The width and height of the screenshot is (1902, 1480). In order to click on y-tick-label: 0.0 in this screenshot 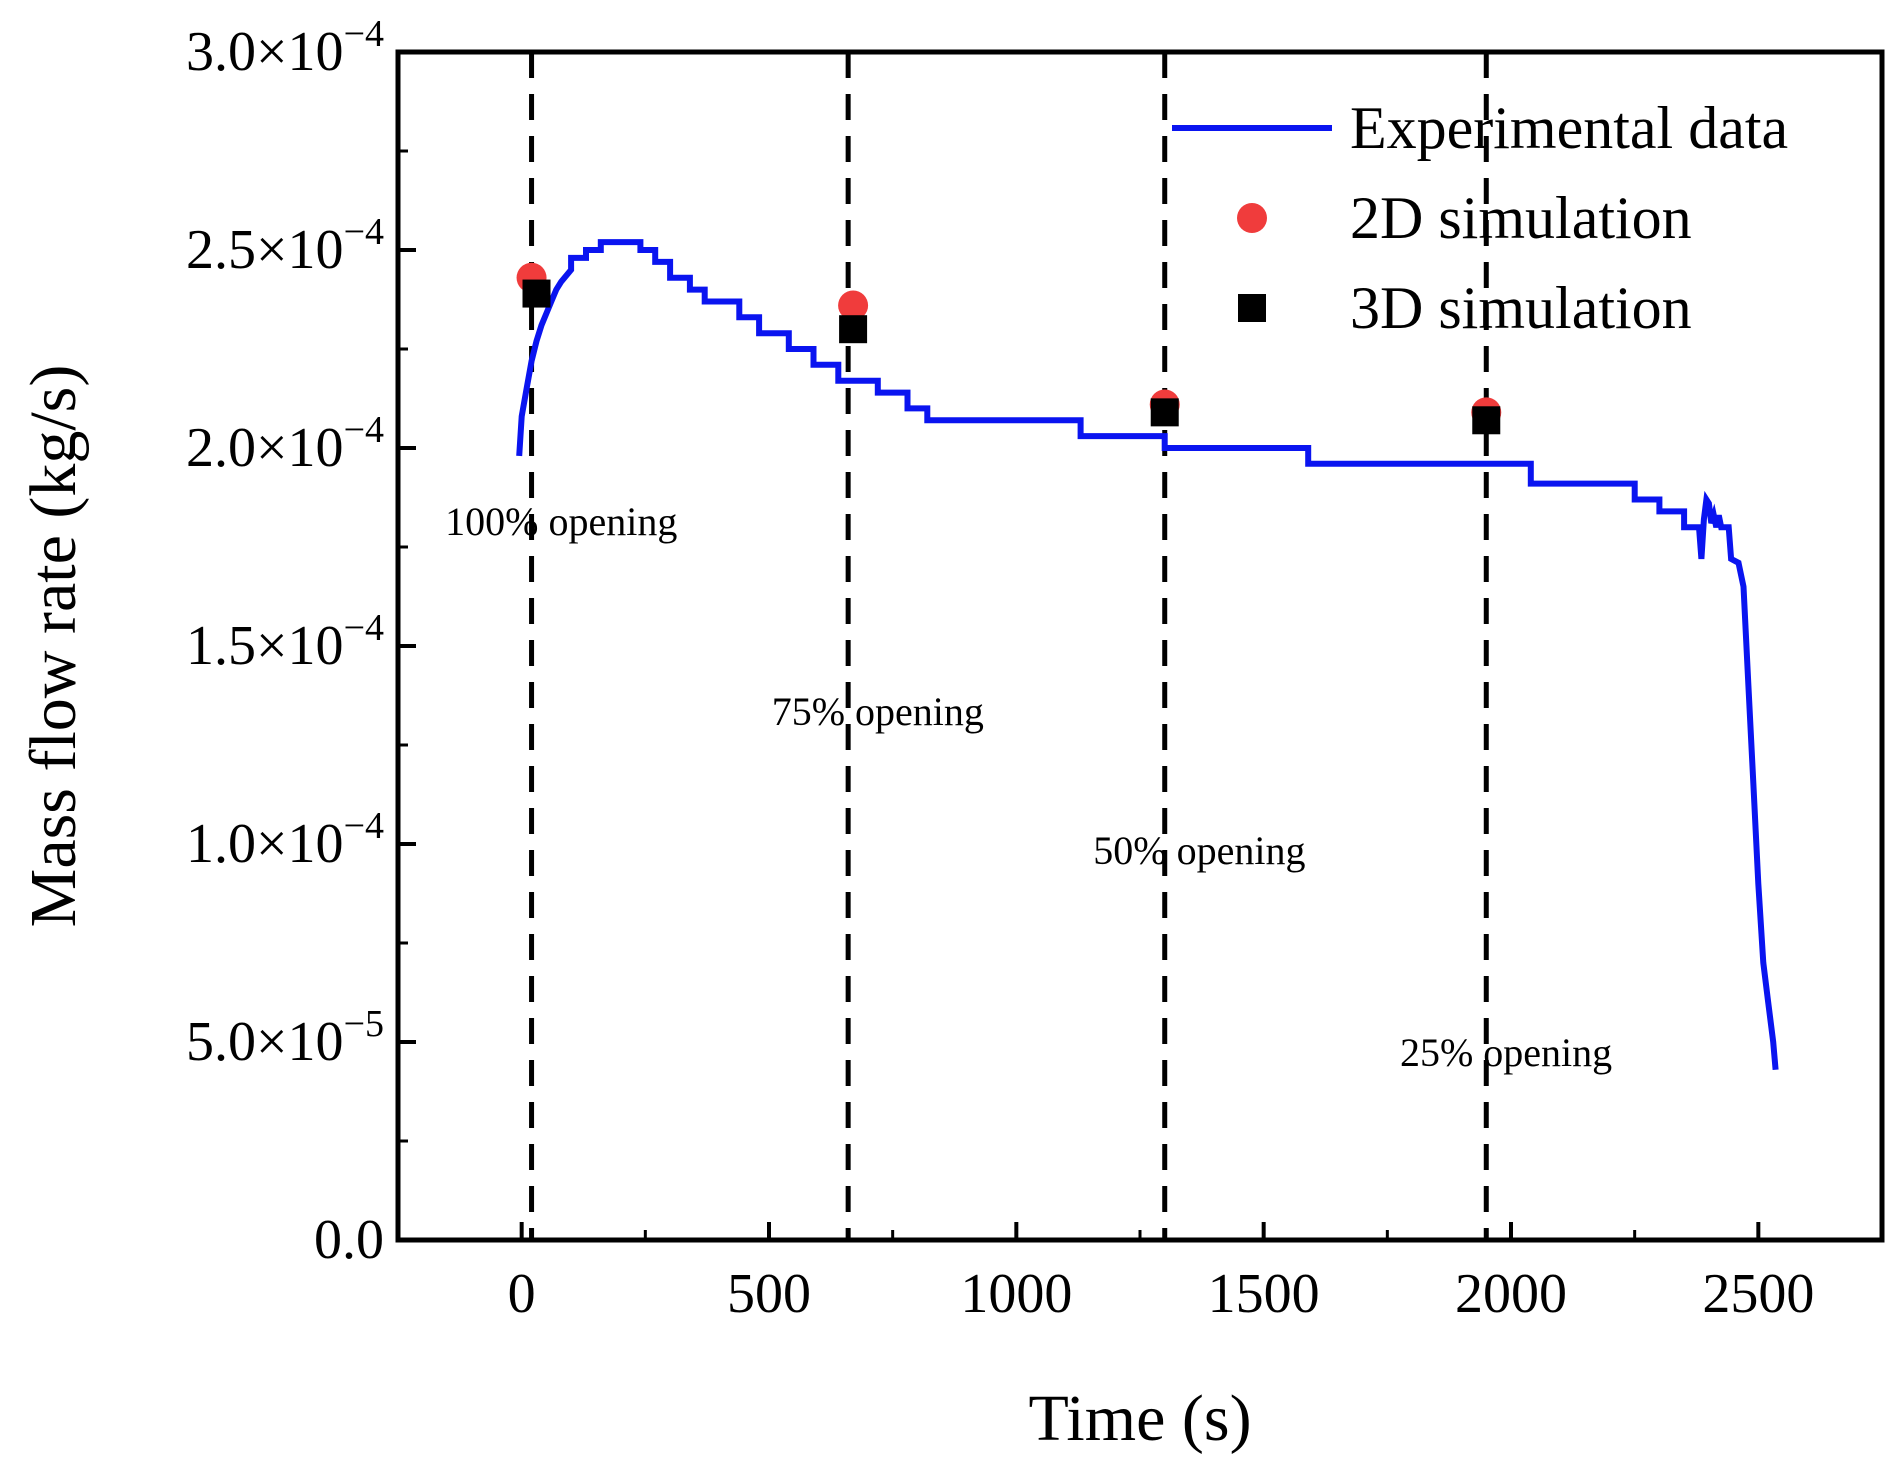, I will do `click(349, 1240)`.